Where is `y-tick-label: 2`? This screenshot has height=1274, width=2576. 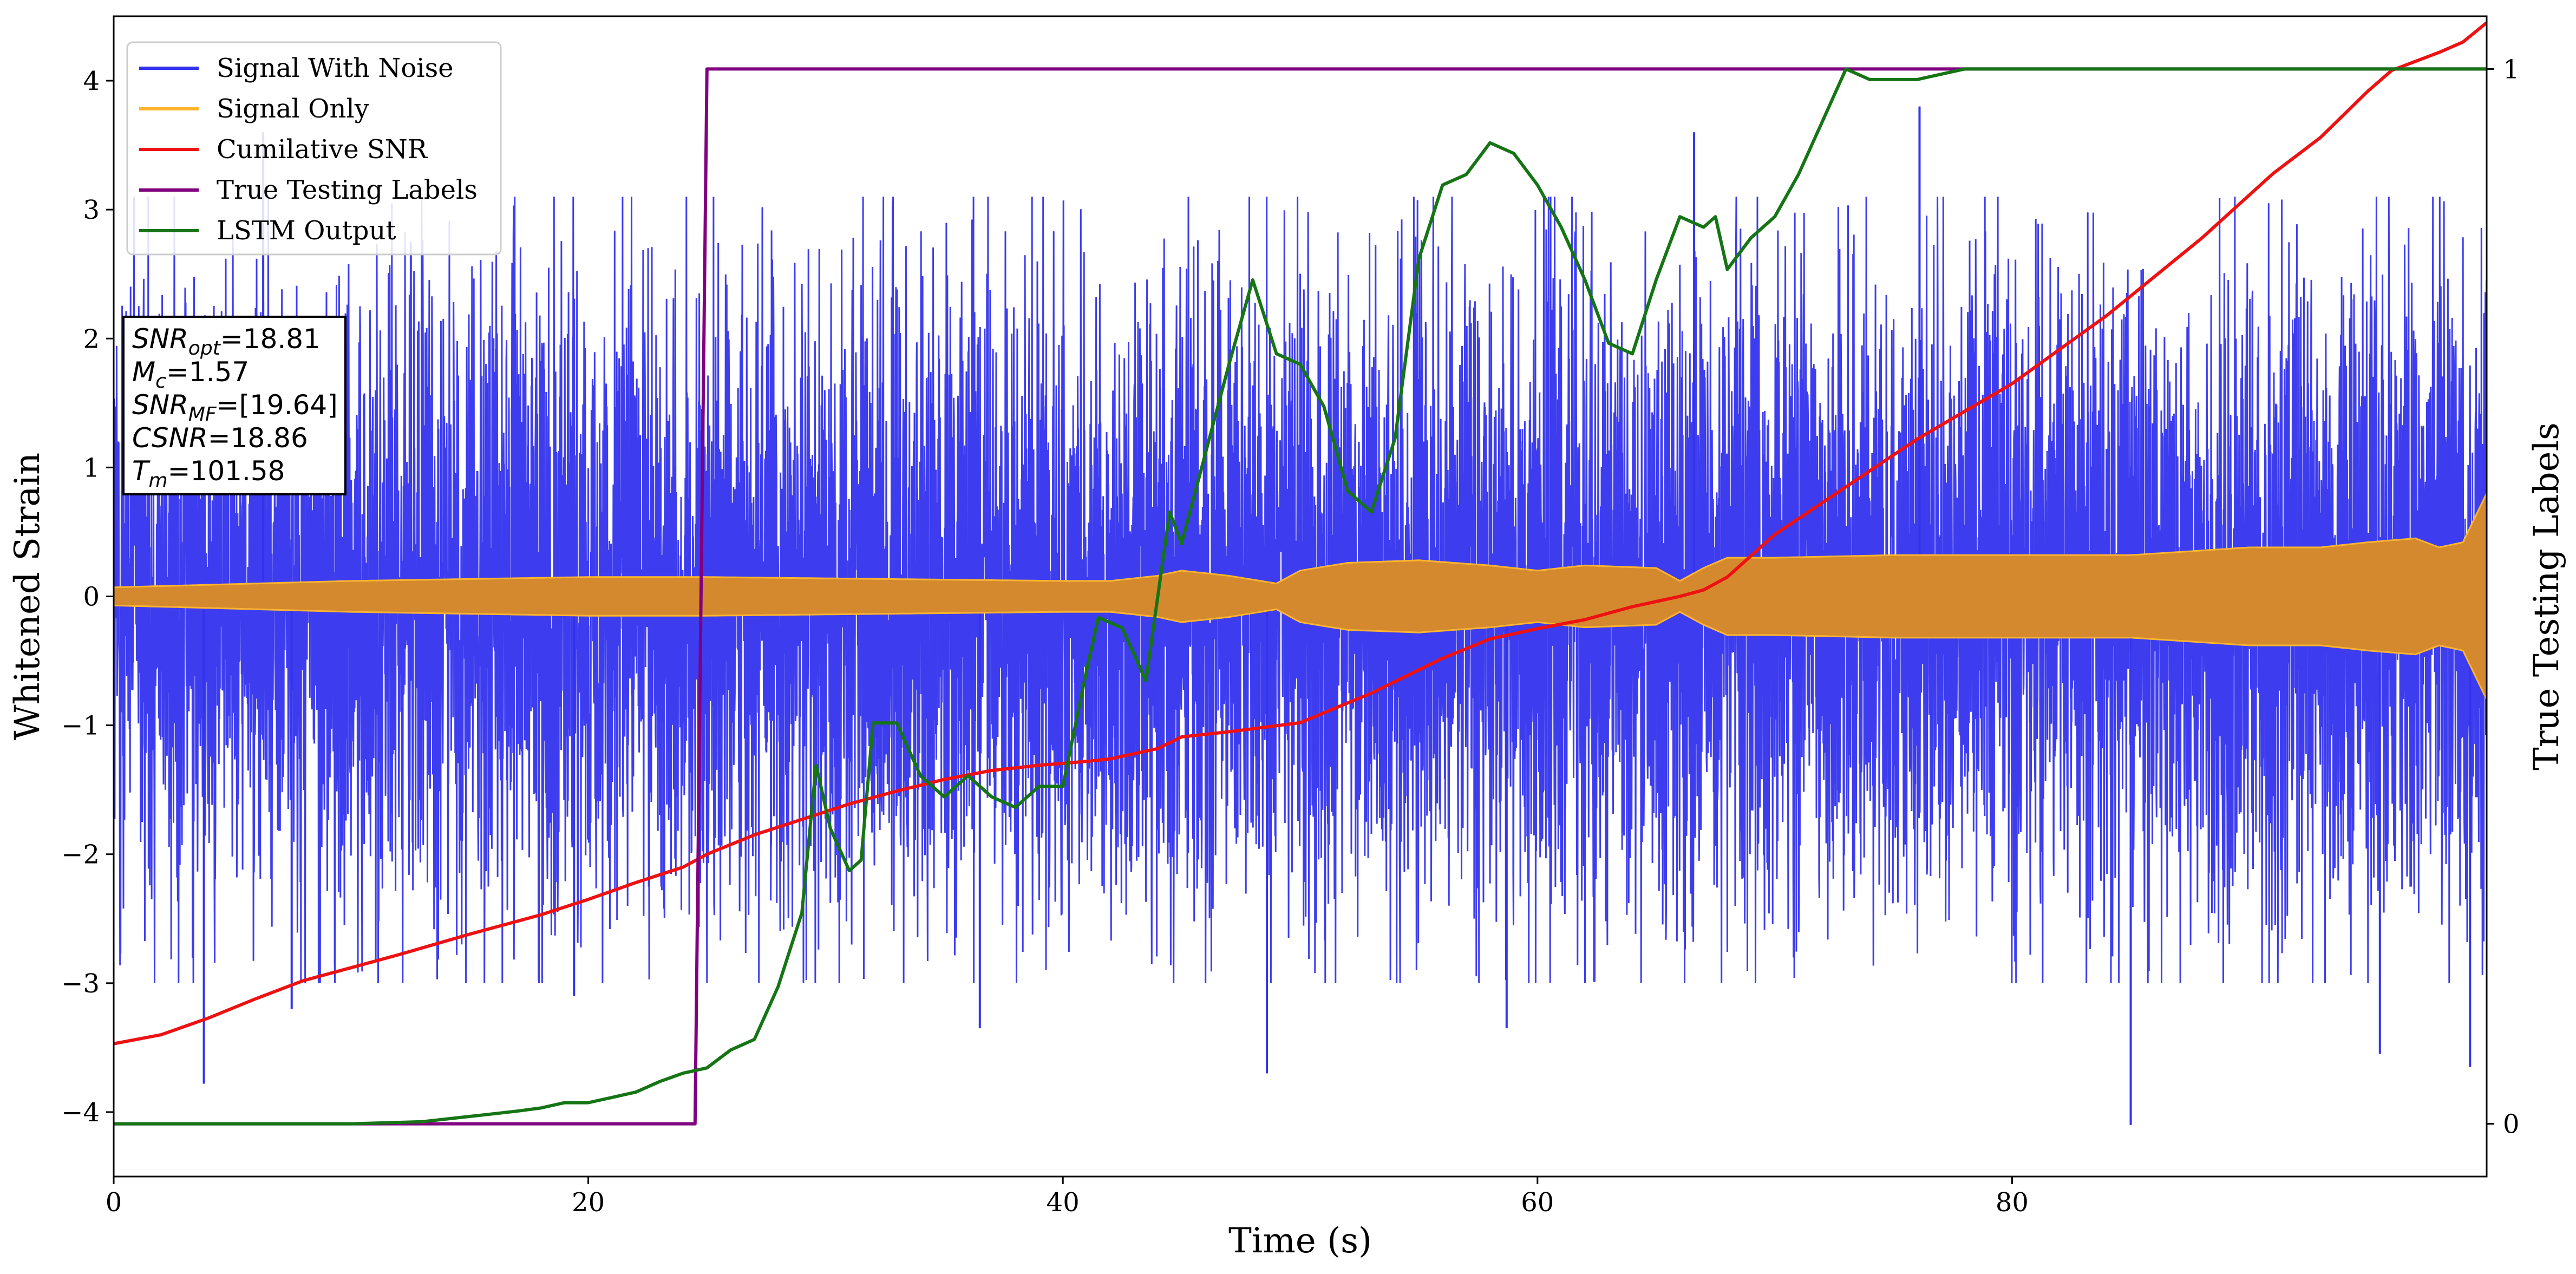
y-tick-label: 2 is located at coordinates (92, 339).